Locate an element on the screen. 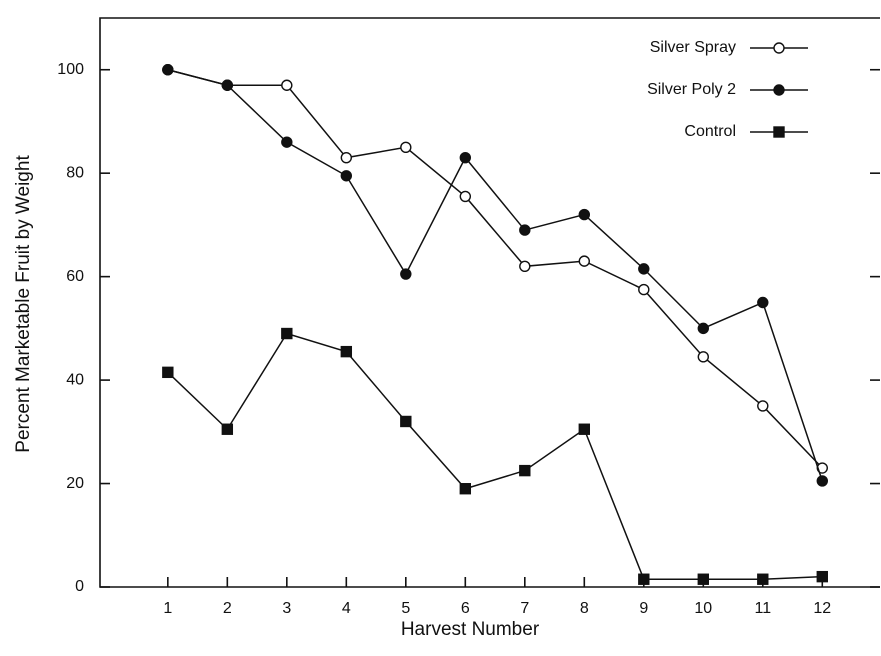 Image resolution: width=881 pixels, height=656 pixels. x-tick-label: 9 is located at coordinates (643, 608).